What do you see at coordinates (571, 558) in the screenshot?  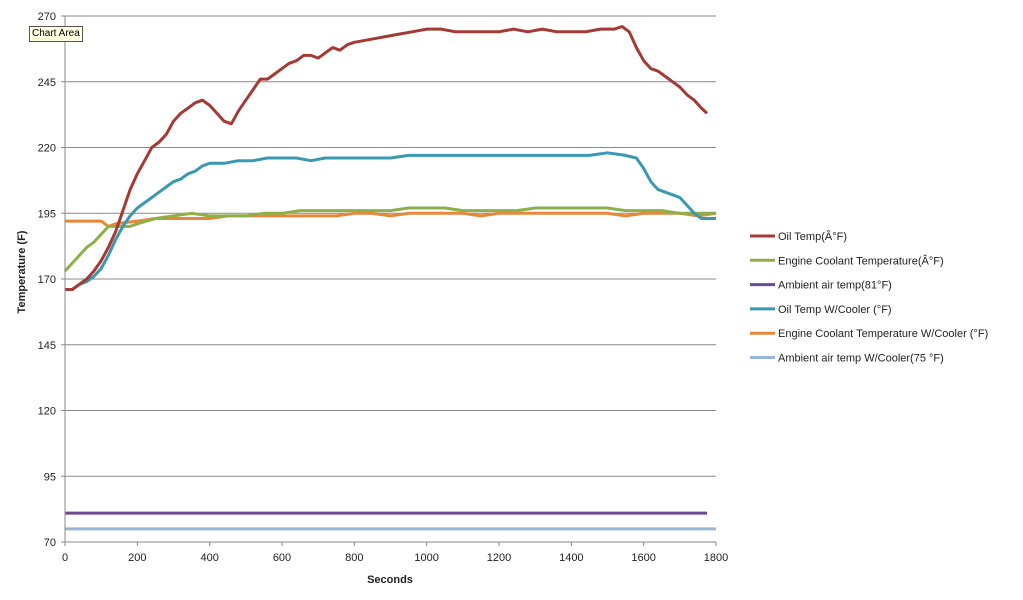 I see `x-tick-label: 1400` at bounding box center [571, 558].